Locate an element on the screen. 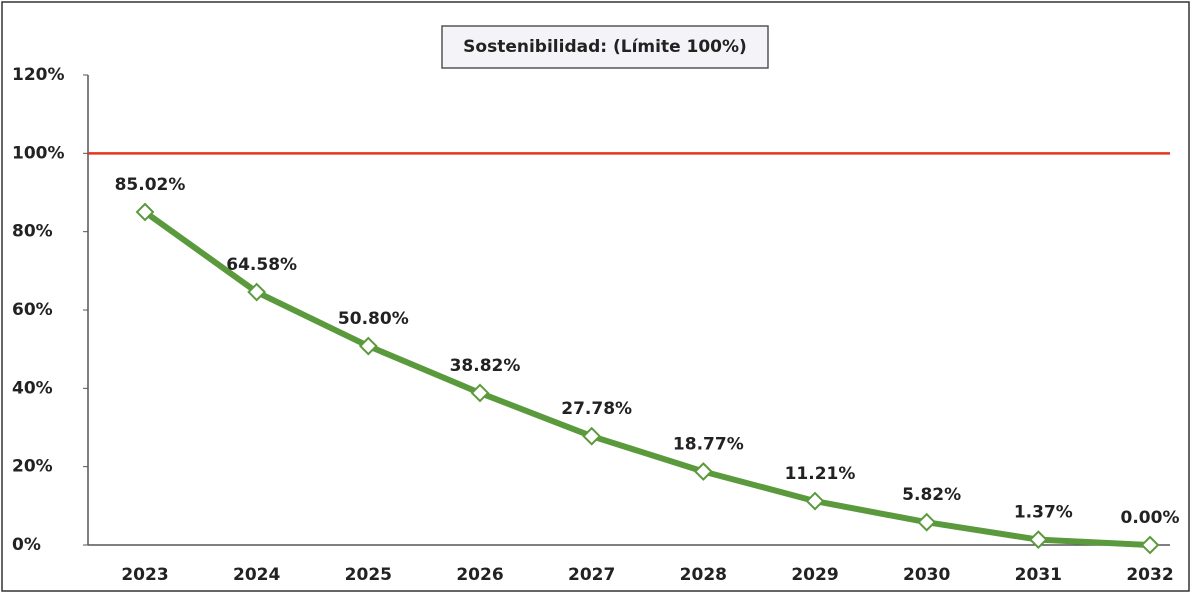 This screenshot has width=1192, height=598. x-tick-label: 2027 is located at coordinates (591, 575).